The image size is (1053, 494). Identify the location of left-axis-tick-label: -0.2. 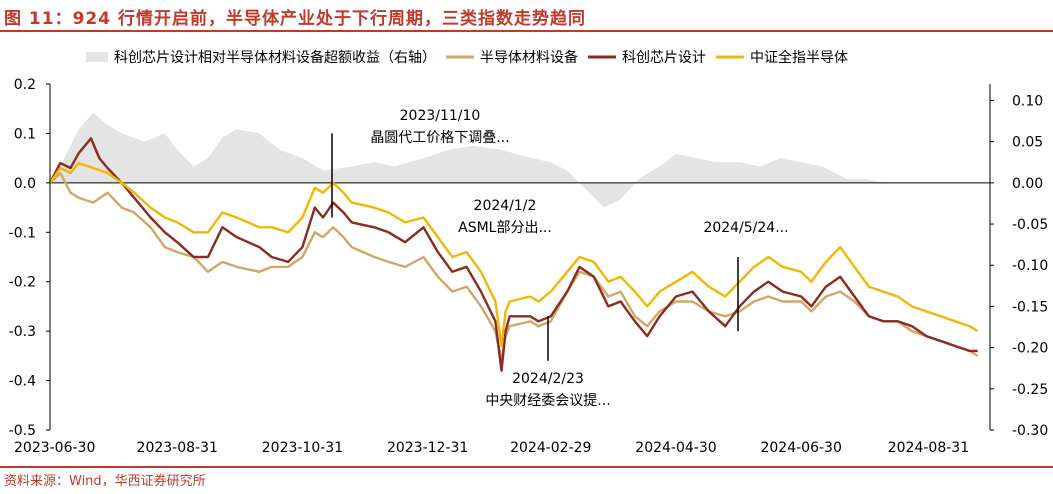
(22, 283).